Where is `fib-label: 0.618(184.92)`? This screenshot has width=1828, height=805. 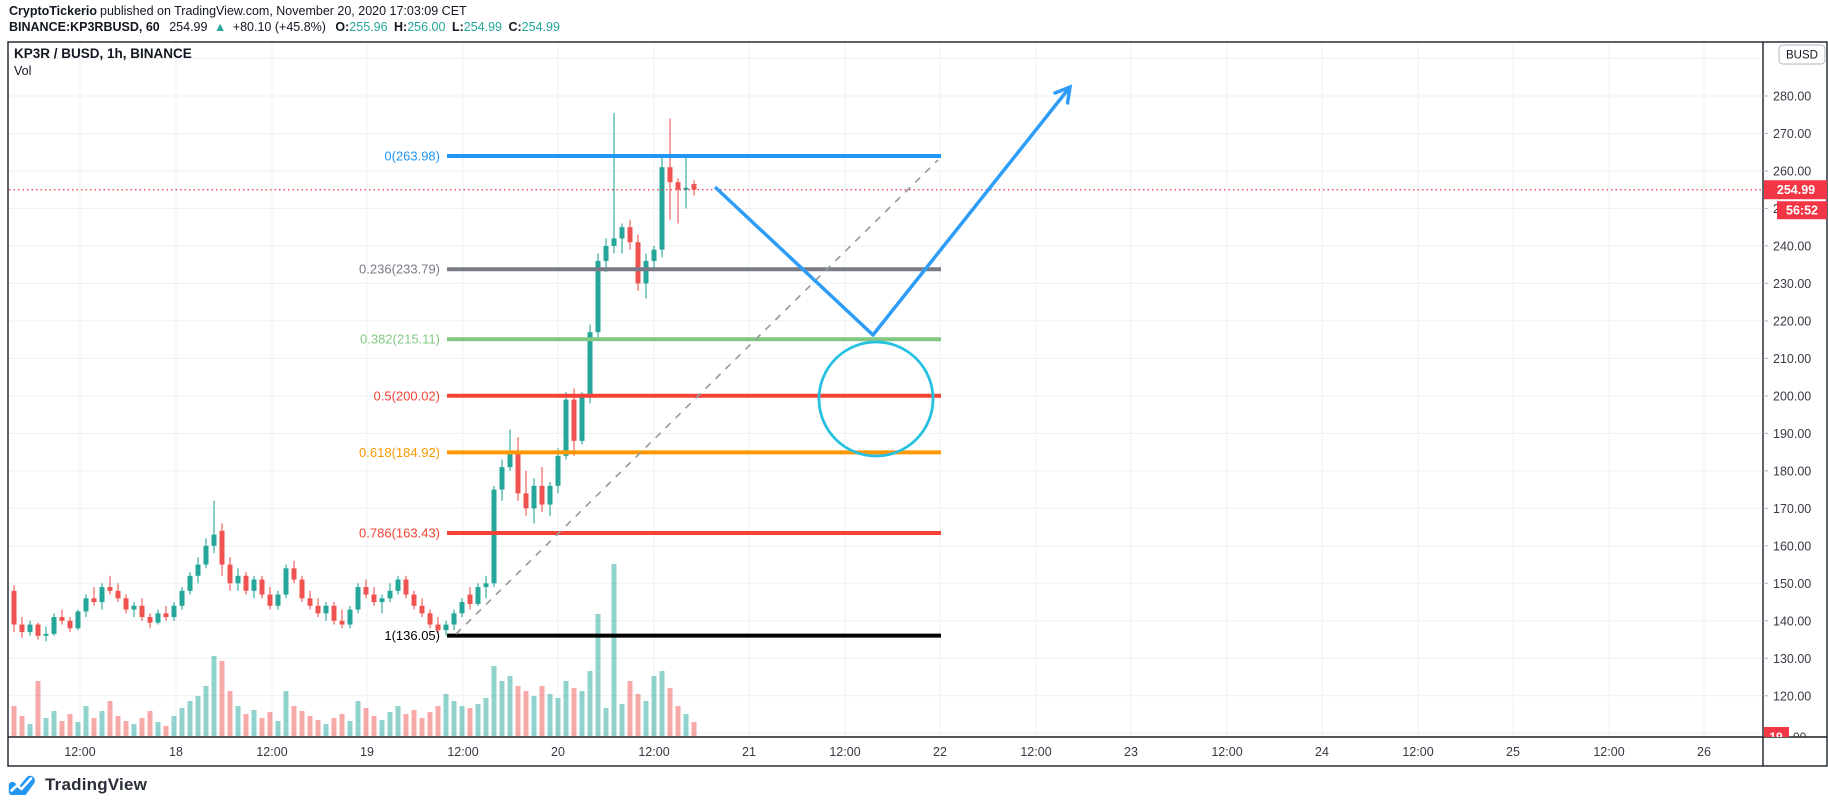
fib-label: 0.618(184.92) is located at coordinates (399, 452).